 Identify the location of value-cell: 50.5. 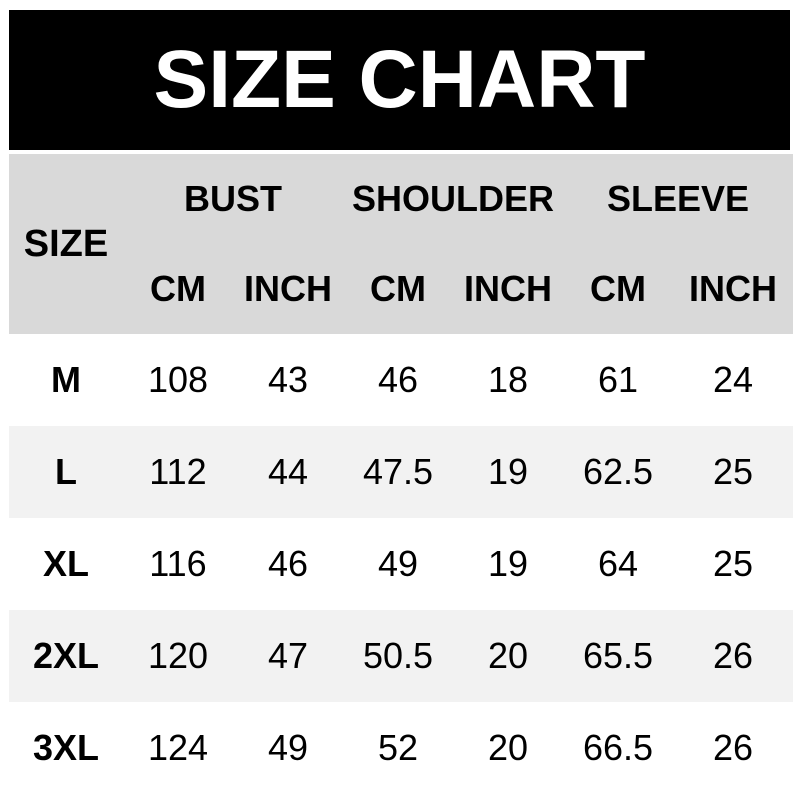
(398, 655).